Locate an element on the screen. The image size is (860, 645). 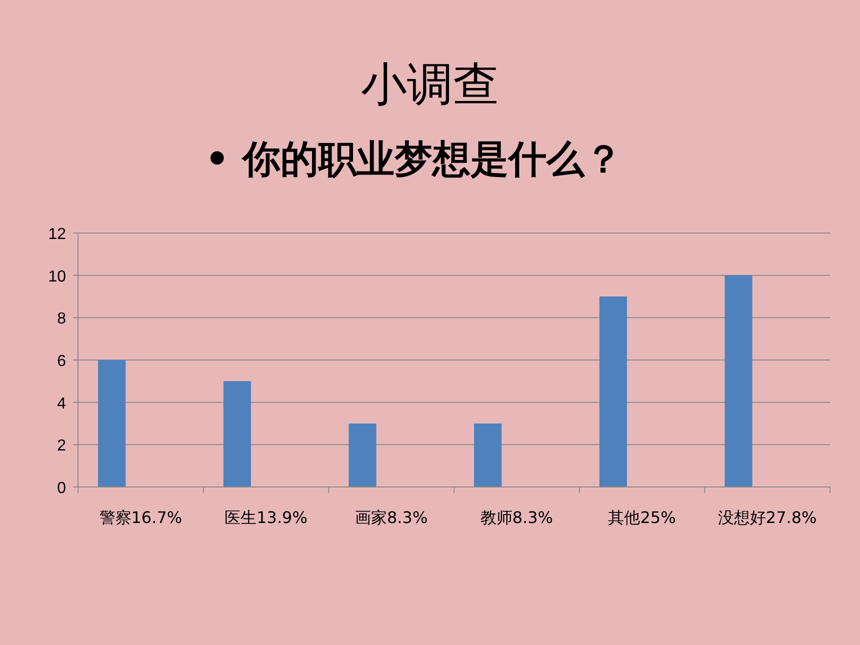
x-tick-label: 画家8.3% is located at coordinates (391, 517).